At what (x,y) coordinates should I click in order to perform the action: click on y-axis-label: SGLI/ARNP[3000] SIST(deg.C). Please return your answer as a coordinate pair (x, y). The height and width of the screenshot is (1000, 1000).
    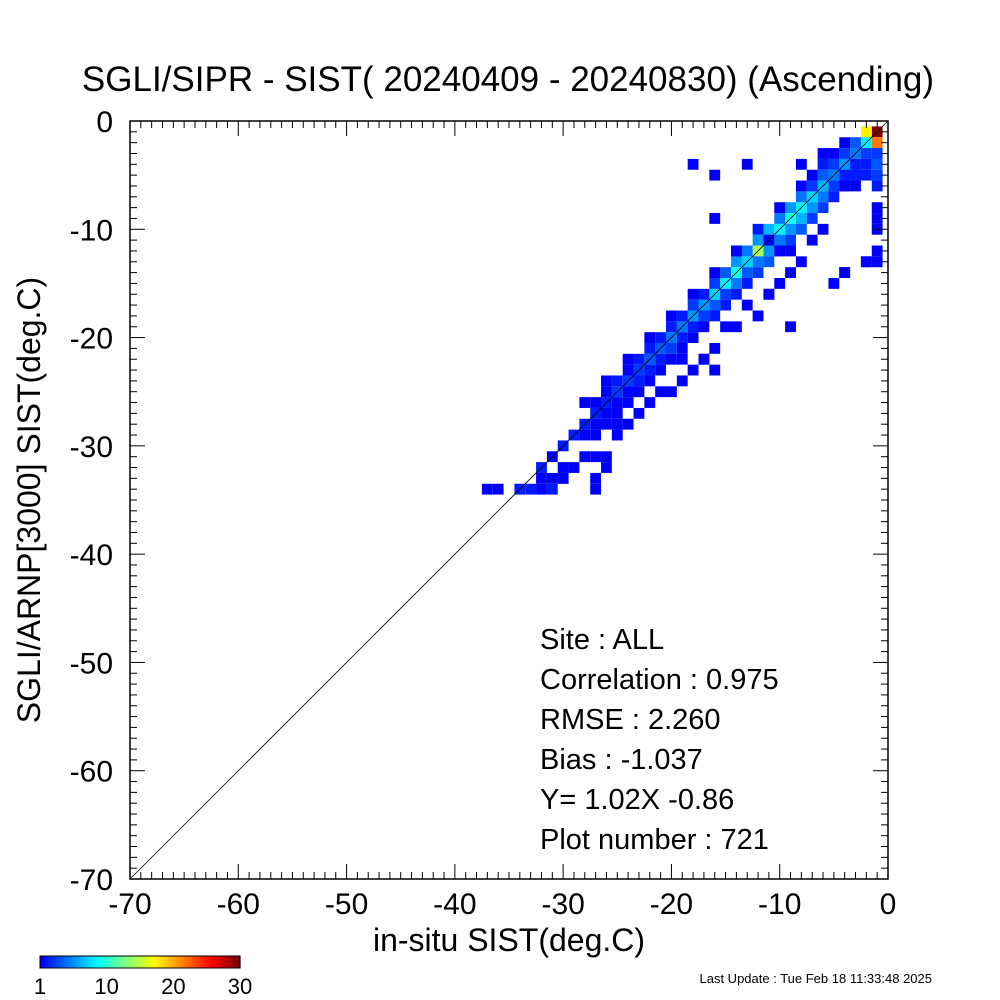
    Looking at the image, I should click on (29, 500).